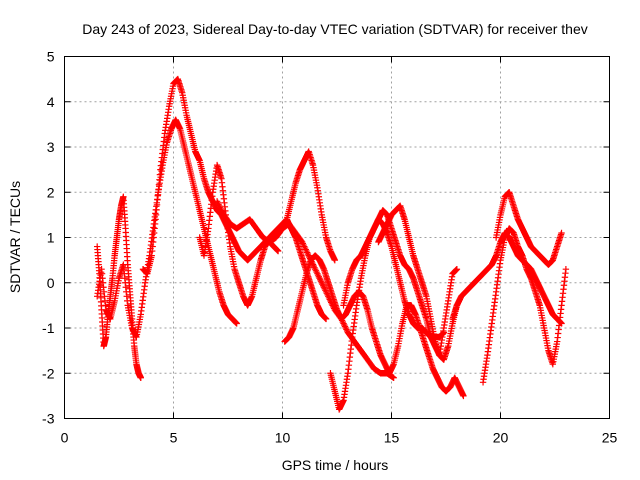  I want to click on y-tick-label: 4, so click(51, 102).